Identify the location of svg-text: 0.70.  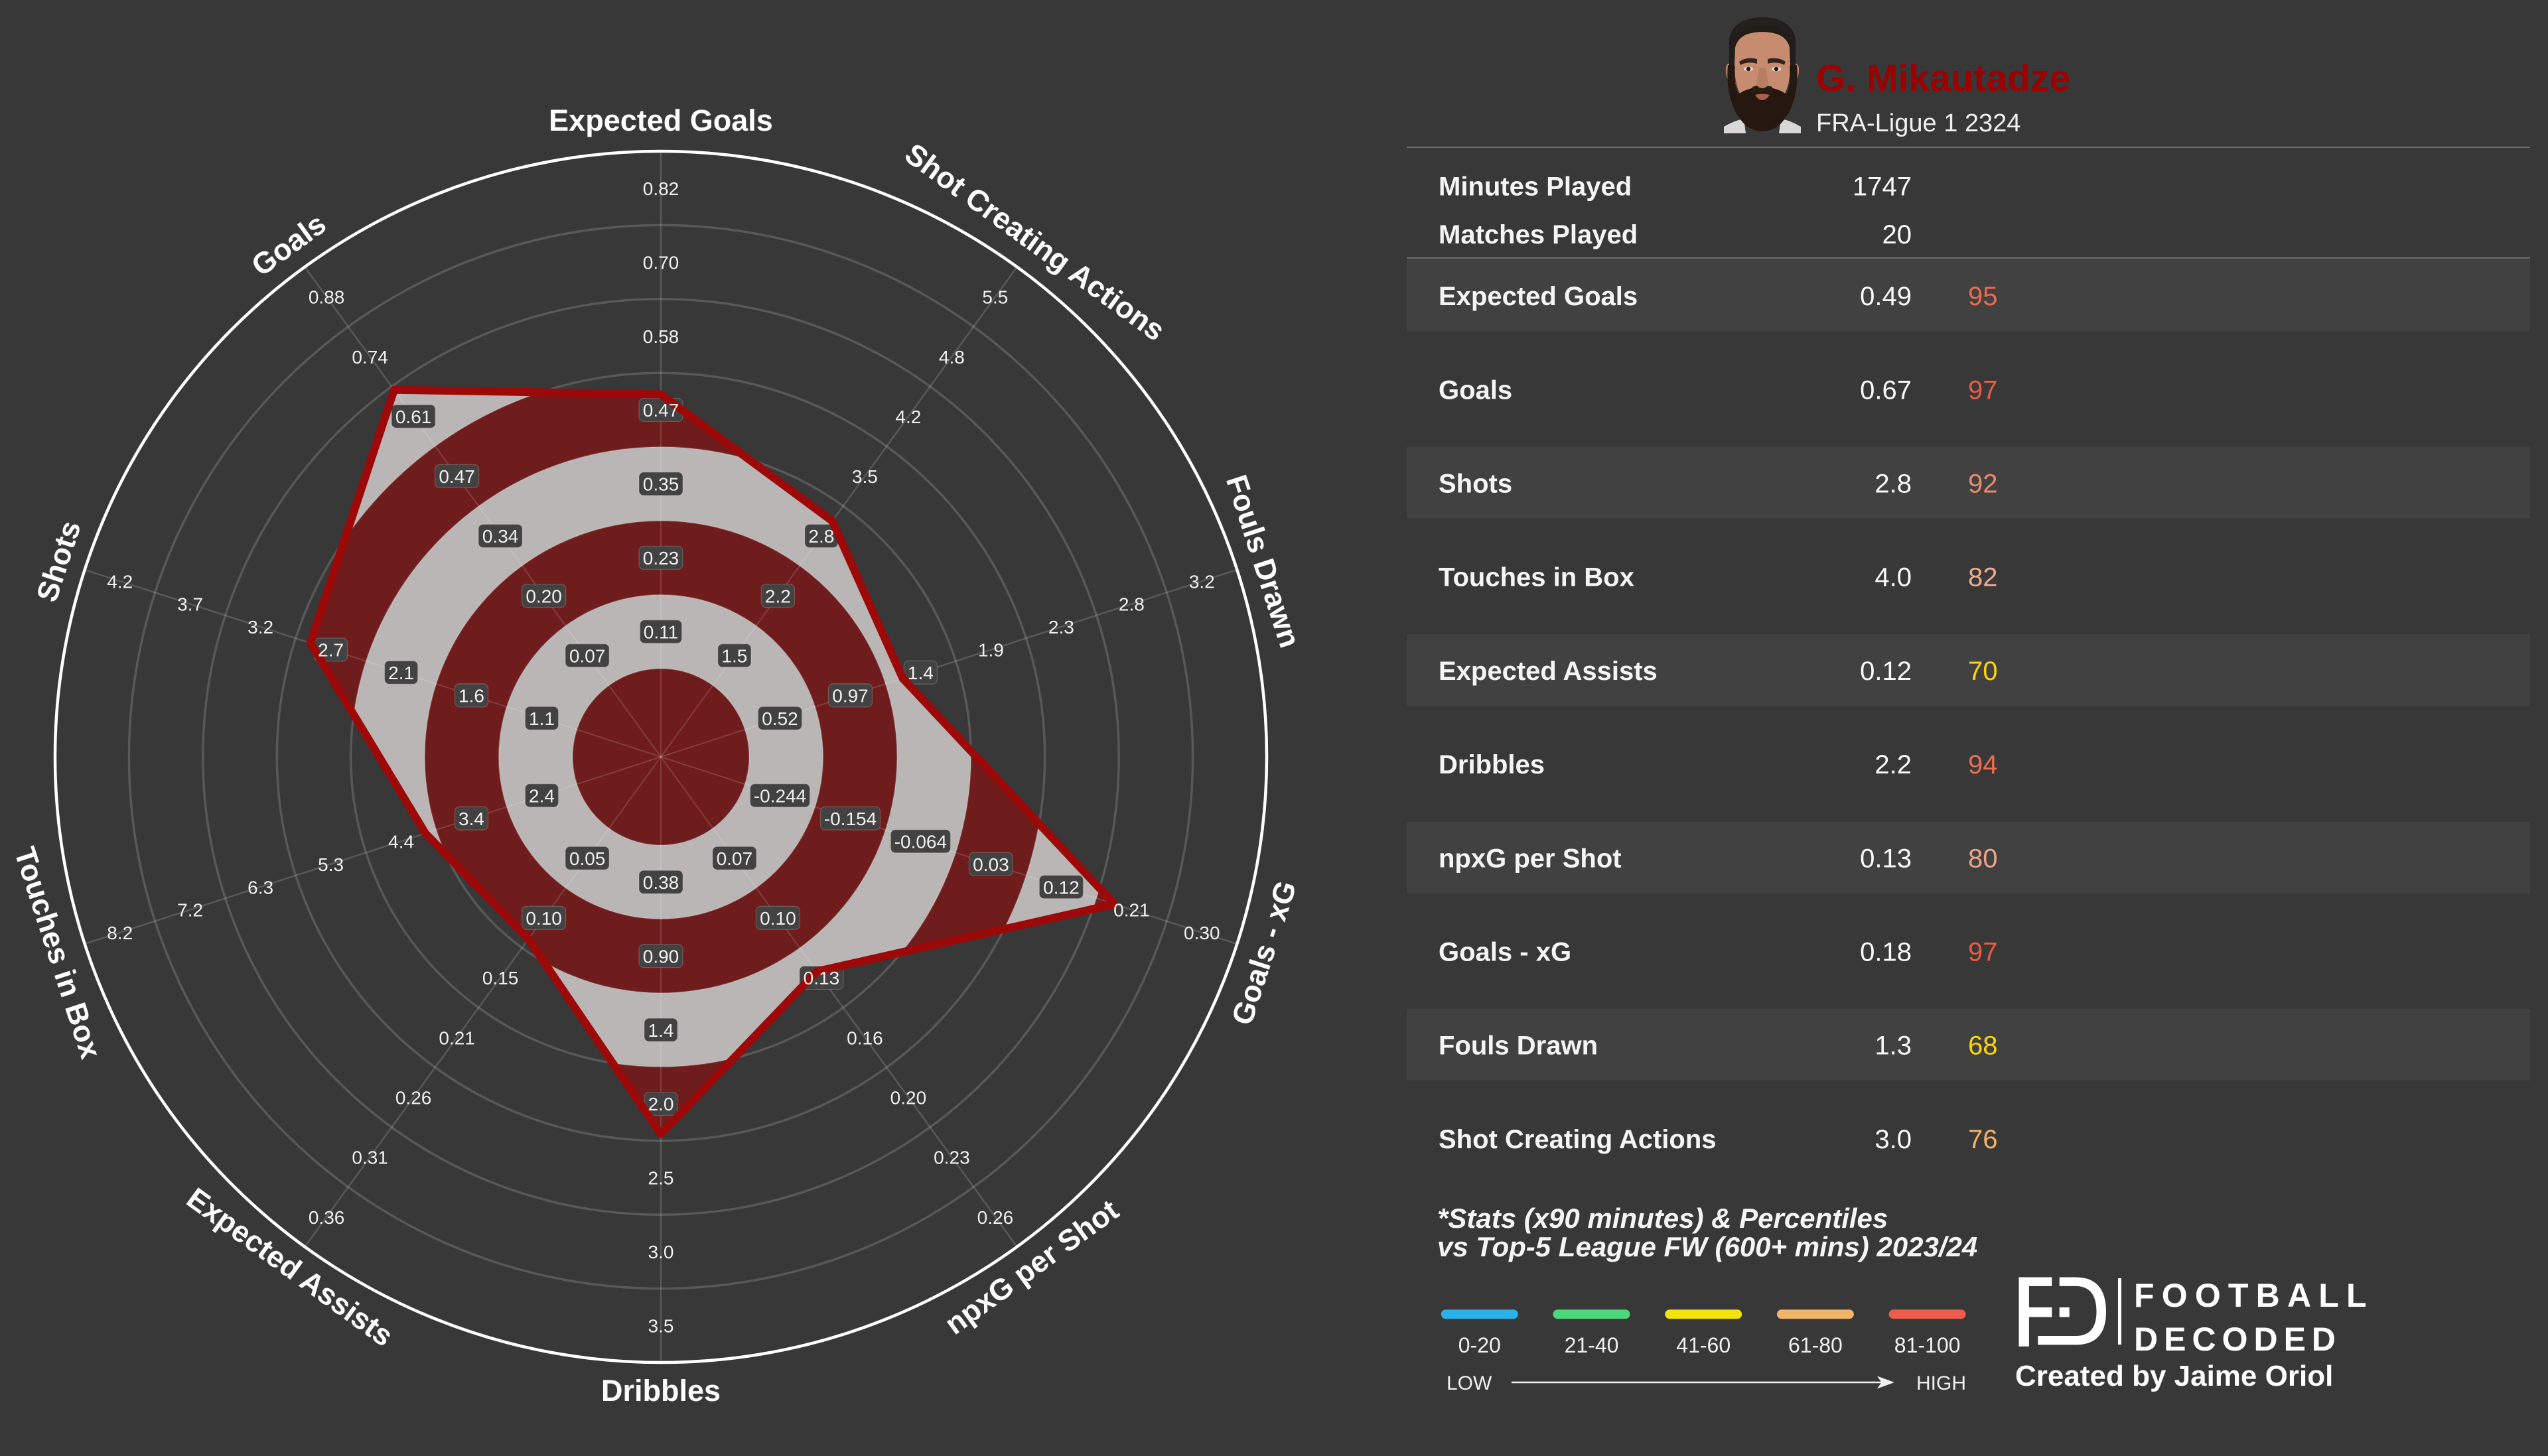
(661, 262).